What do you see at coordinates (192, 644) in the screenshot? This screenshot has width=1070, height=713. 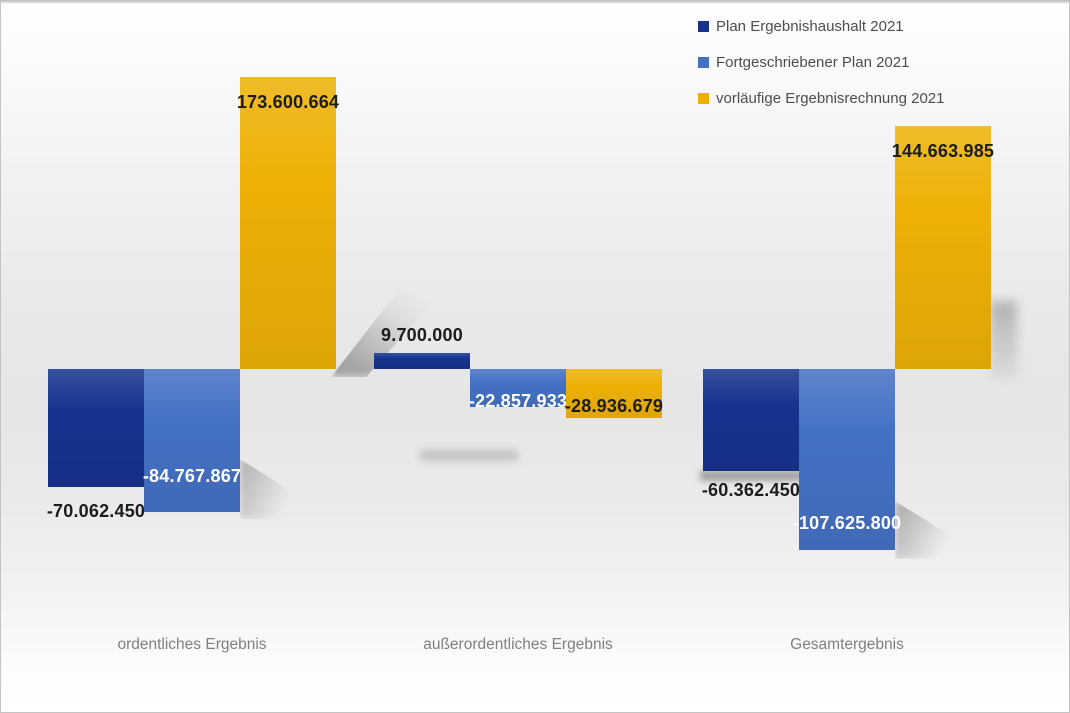 I see `category-label-1: ordentliches Ergebnis` at bounding box center [192, 644].